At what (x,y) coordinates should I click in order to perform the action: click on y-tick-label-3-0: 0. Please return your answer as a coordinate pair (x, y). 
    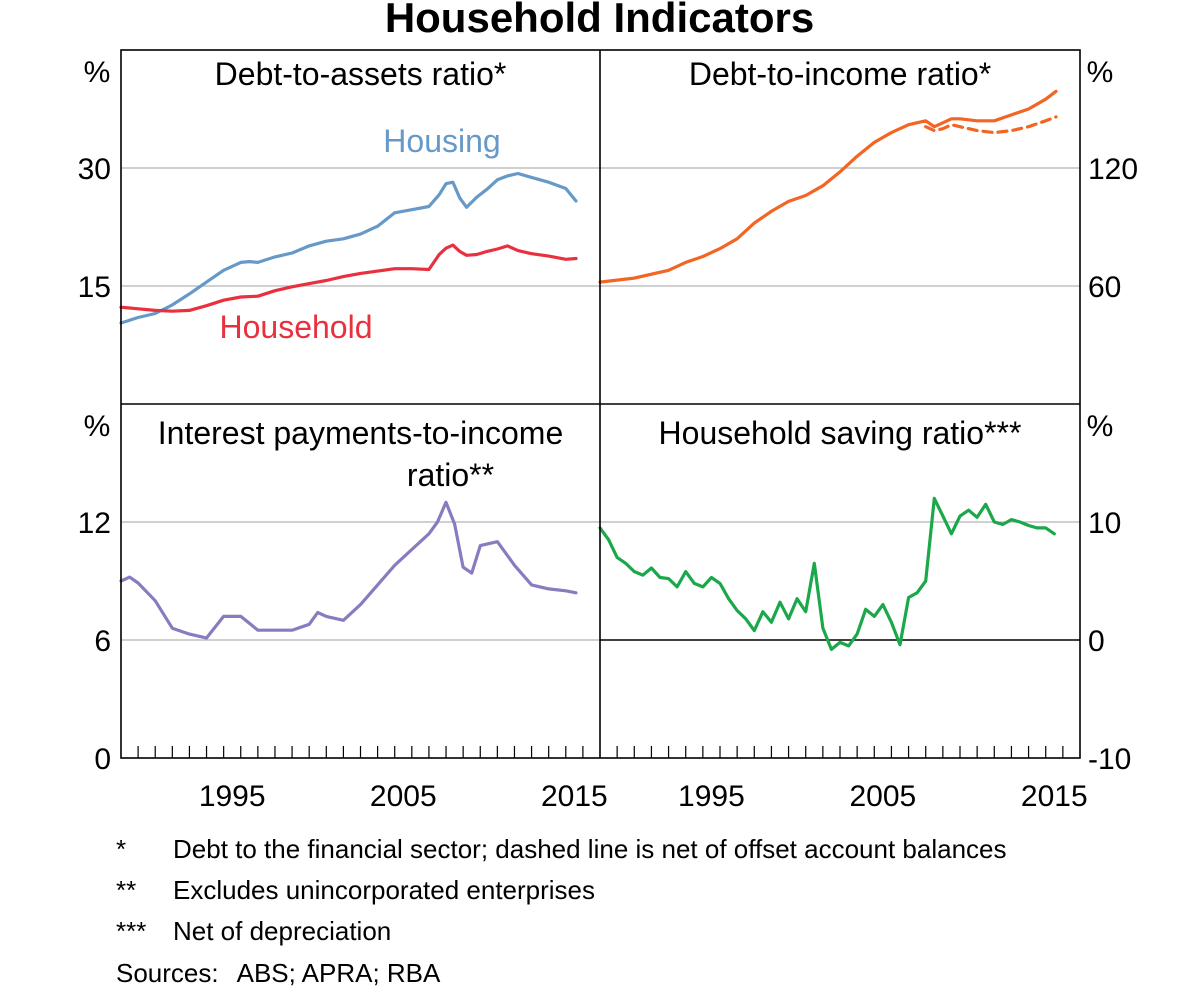
    Looking at the image, I should click on (102, 759).